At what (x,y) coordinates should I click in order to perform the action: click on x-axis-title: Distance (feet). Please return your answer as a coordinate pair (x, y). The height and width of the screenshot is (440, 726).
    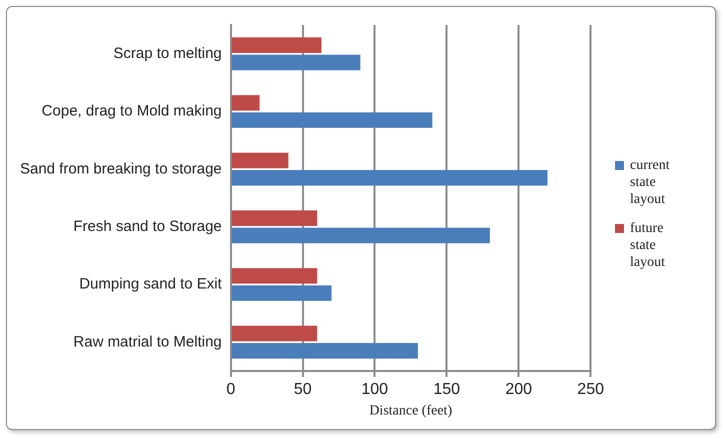
    Looking at the image, I should click on (410, 410).